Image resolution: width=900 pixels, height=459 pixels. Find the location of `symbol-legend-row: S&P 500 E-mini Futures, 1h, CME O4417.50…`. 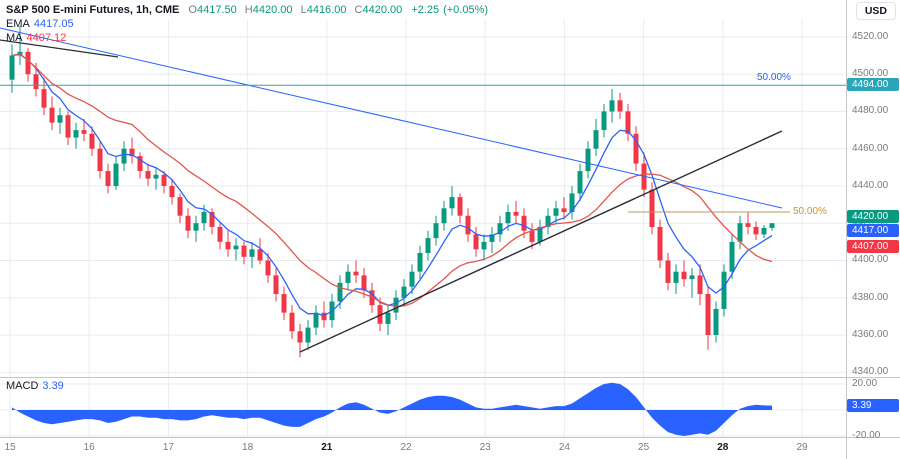

symbol-legend-row: S&P 500 E-mini Futures, 1h, CME O4417.50… is located at coordinates (247, 10).